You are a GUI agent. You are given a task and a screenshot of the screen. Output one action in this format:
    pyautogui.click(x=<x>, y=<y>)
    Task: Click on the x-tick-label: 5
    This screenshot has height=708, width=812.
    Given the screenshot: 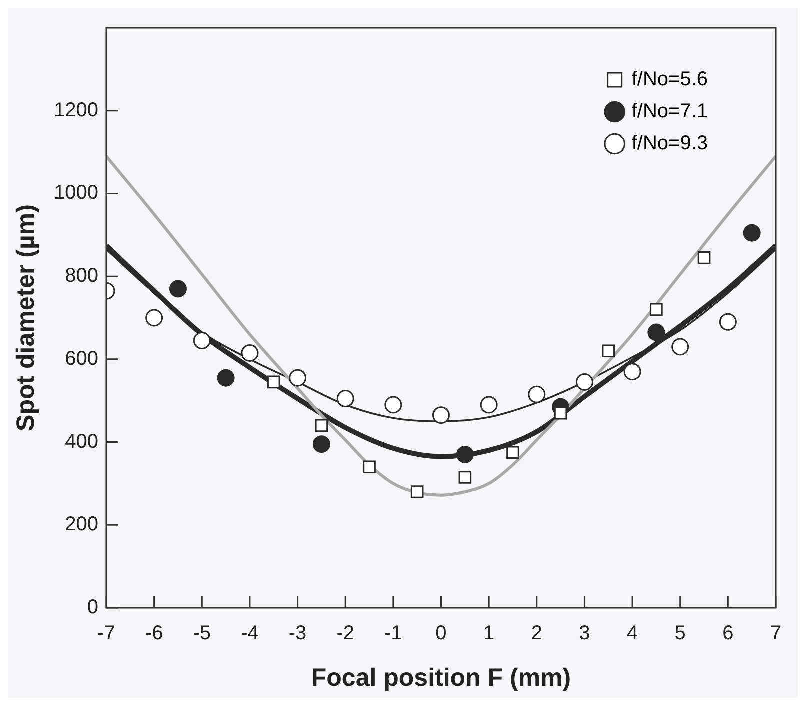 What is the action you would take?
    pyautogui.click(x=680, y=633)
    